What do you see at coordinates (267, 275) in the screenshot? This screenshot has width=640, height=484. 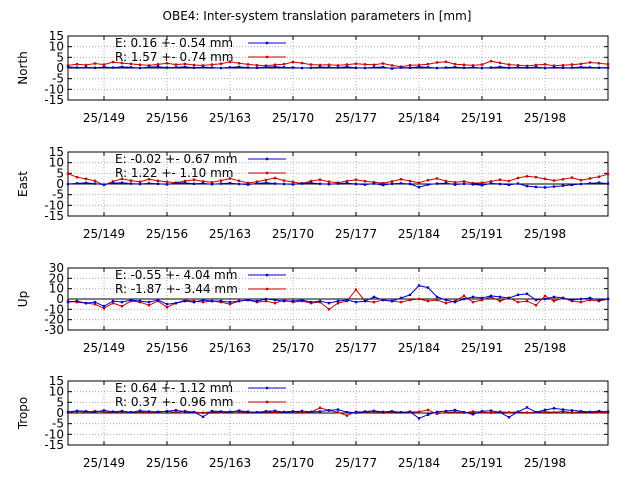 I see `legend-marker-e` at bounding box center [267, 275].